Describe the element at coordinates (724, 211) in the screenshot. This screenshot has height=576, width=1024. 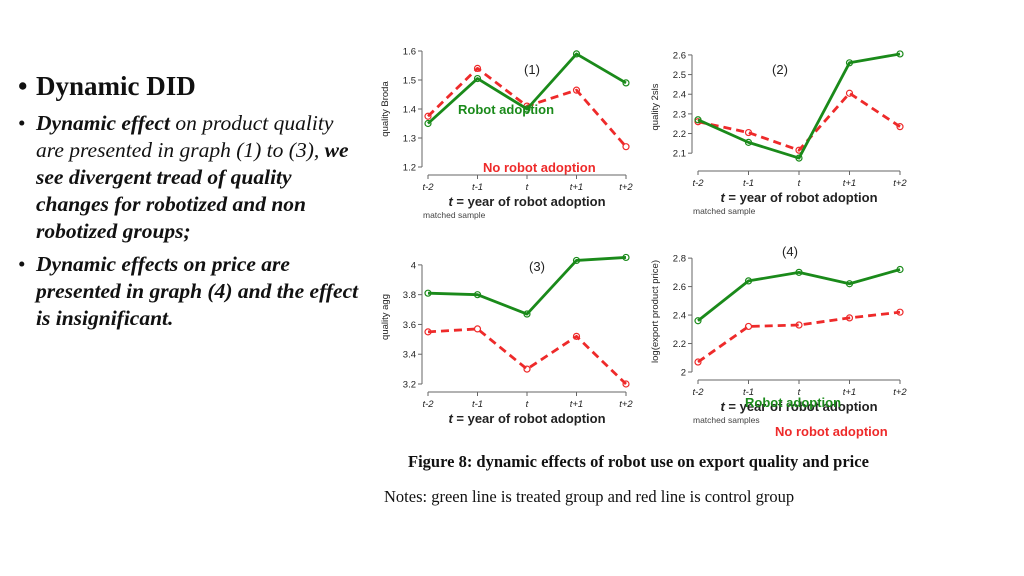
I see `sample-note: matched sample` at that location.